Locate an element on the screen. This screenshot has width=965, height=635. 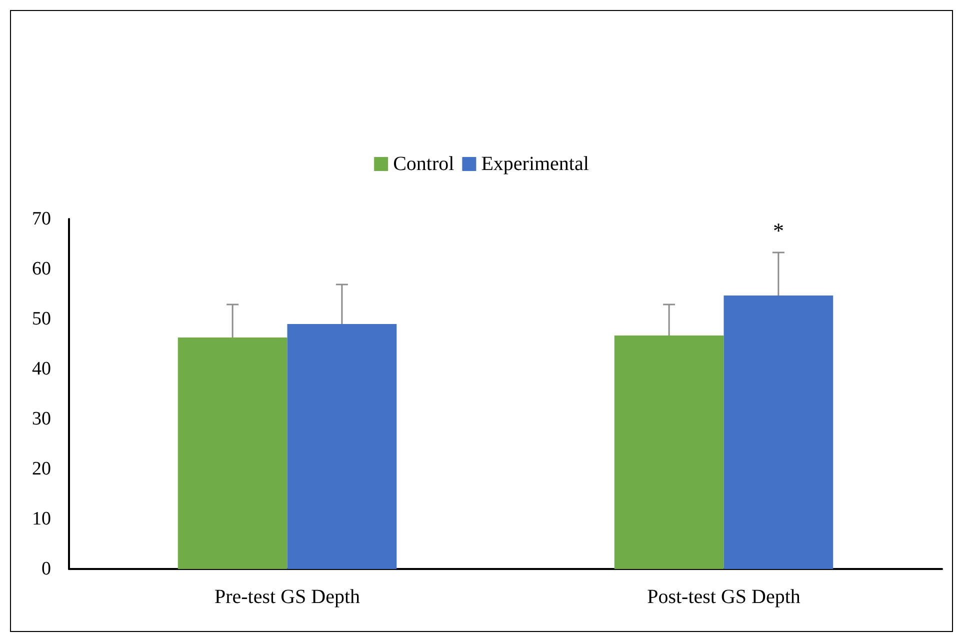
y-tick-label: 0 is located at coordinates (46, 569).